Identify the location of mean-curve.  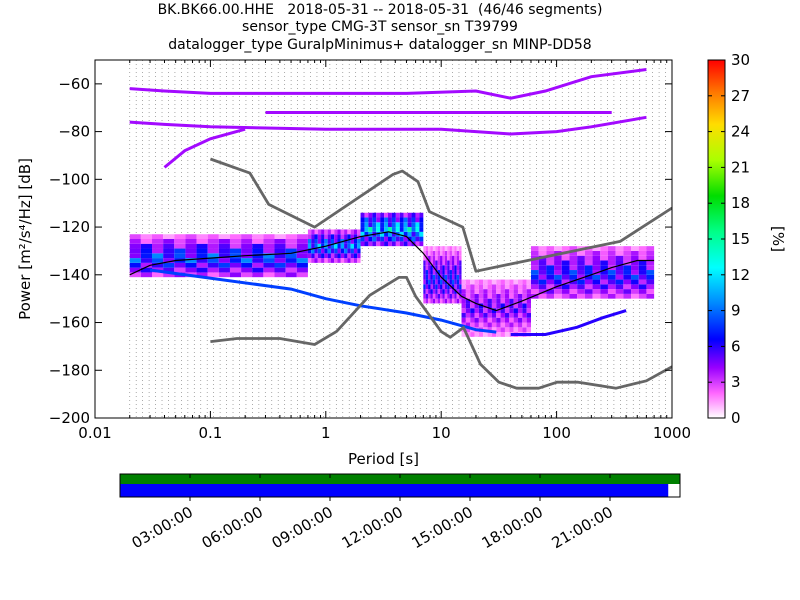
(392, 271).